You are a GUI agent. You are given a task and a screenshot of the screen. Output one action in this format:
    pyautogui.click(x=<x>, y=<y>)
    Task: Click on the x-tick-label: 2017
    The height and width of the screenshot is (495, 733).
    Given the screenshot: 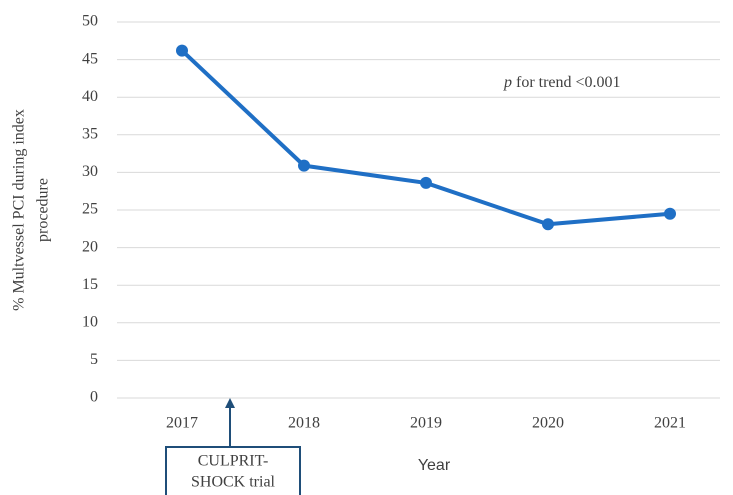 What is the action you would take?
    pyautogui.click(x=182, y=423)
    